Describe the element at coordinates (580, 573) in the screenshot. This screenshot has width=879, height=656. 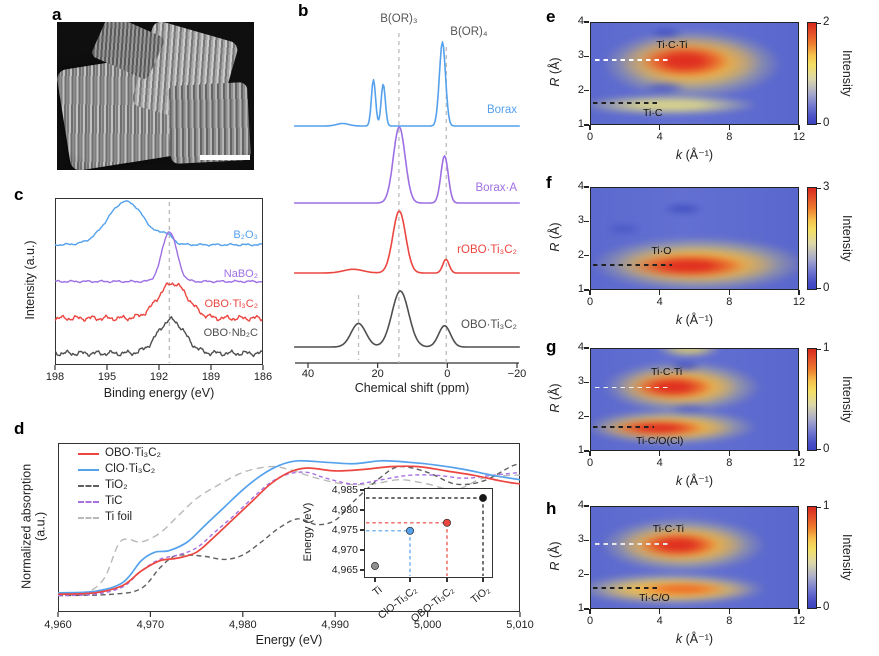
I see `heatmap-h-y-tick-label: 2` at that location.